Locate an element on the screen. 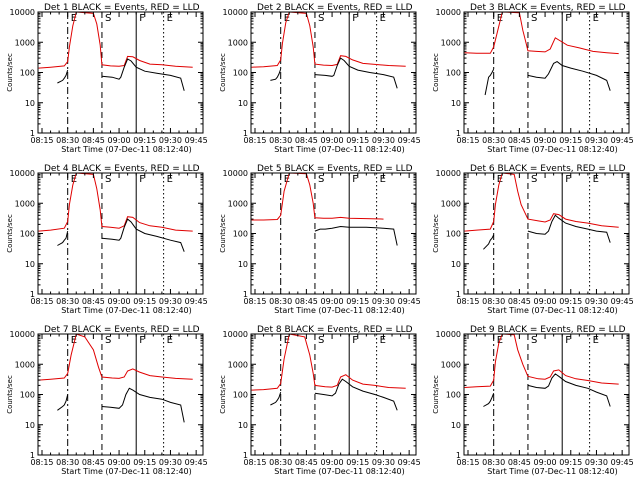 This screenshot has width=640, height=480. chart-title: Det 9 BLACK = Events, RED = LLD is located at coordinates (548, 330).